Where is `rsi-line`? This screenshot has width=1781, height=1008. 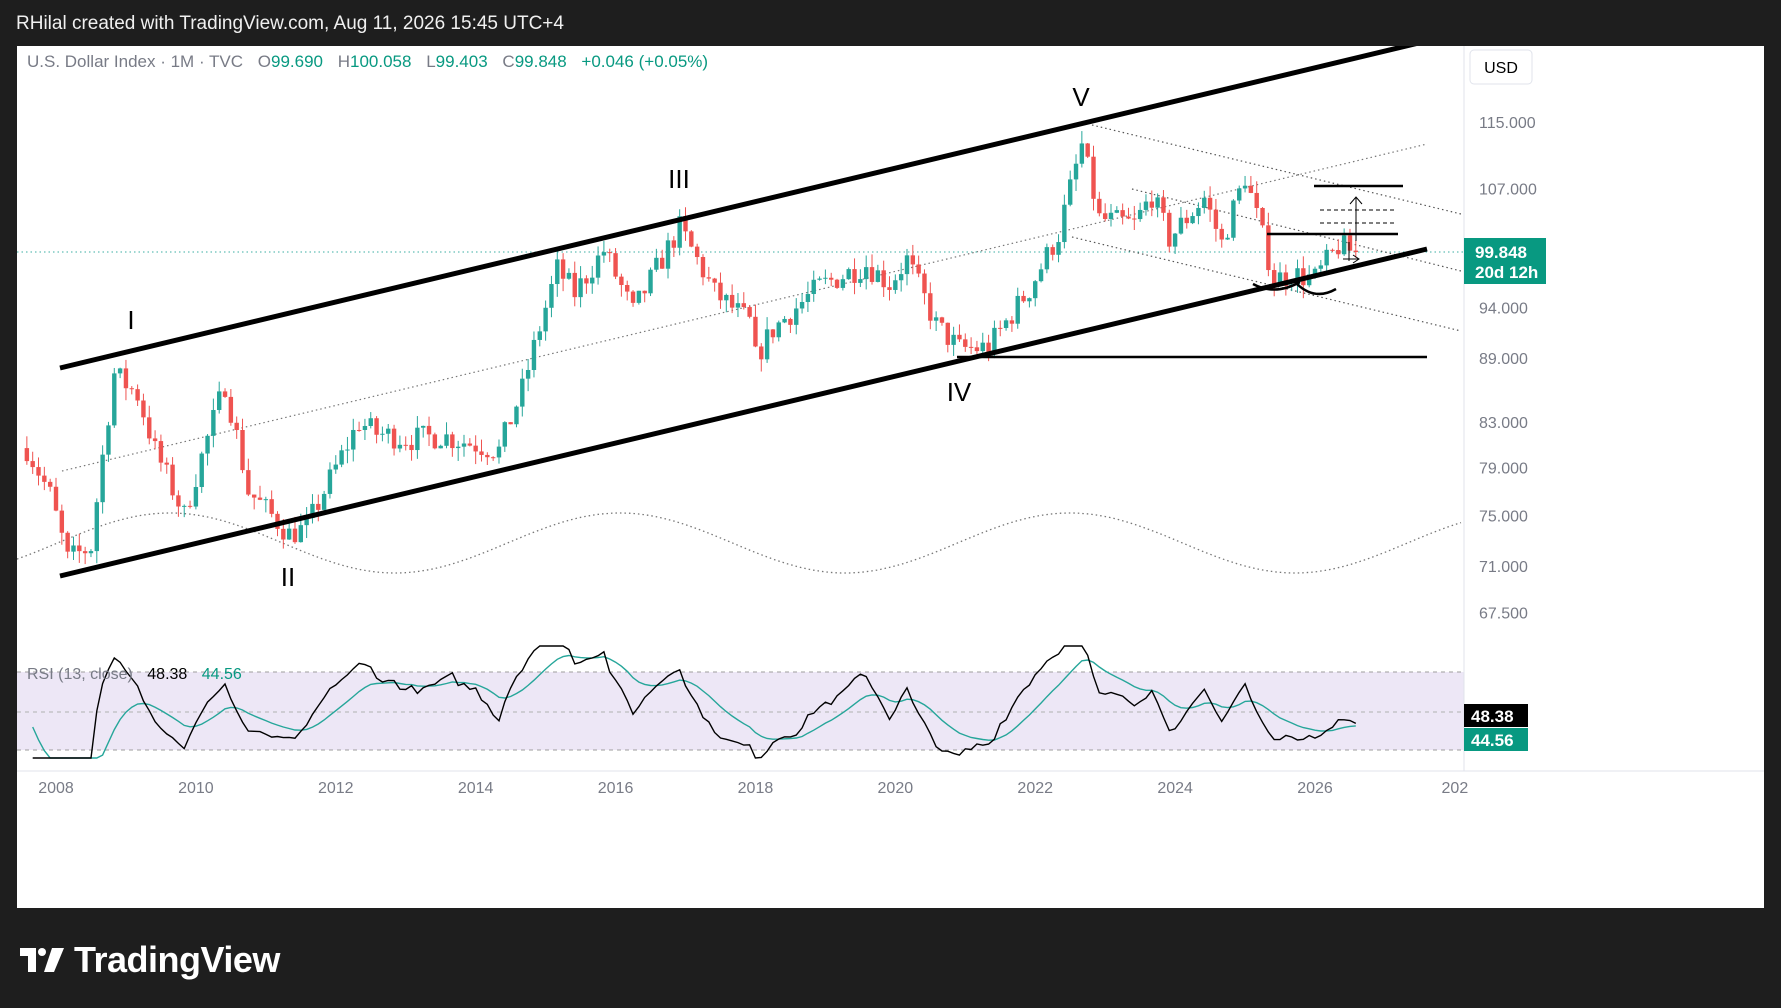 rsi-line is located at coordinates (694, 702).